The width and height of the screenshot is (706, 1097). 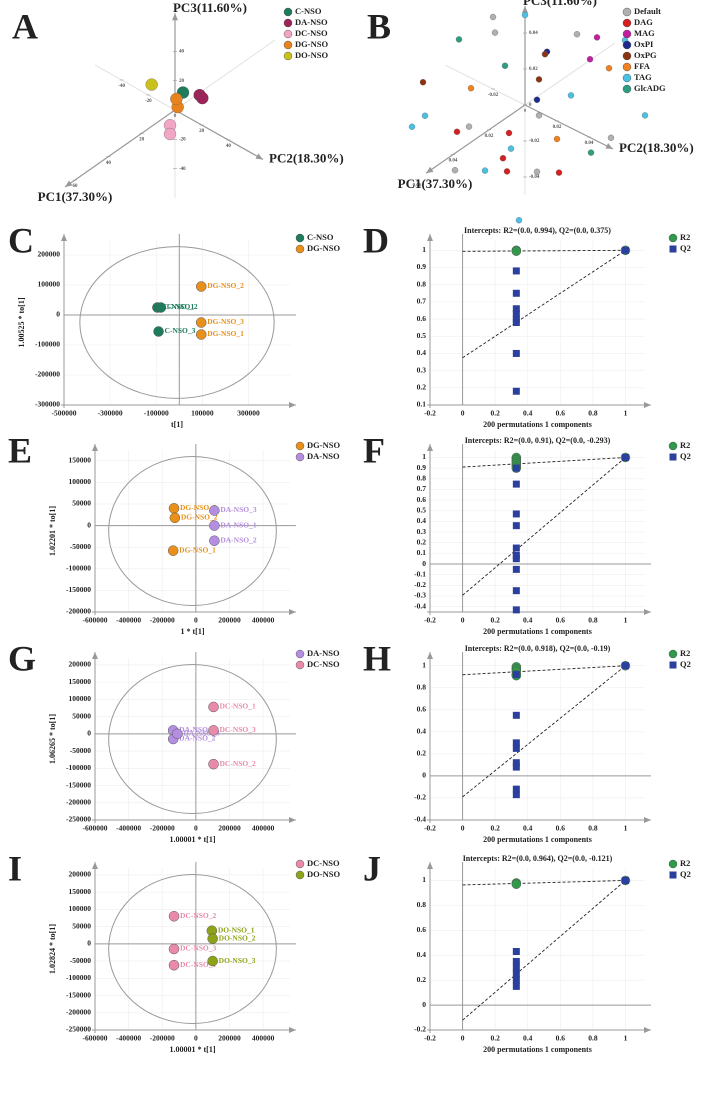 I want to click on y-tick-label: 0.6, so click(x=422, y=318).